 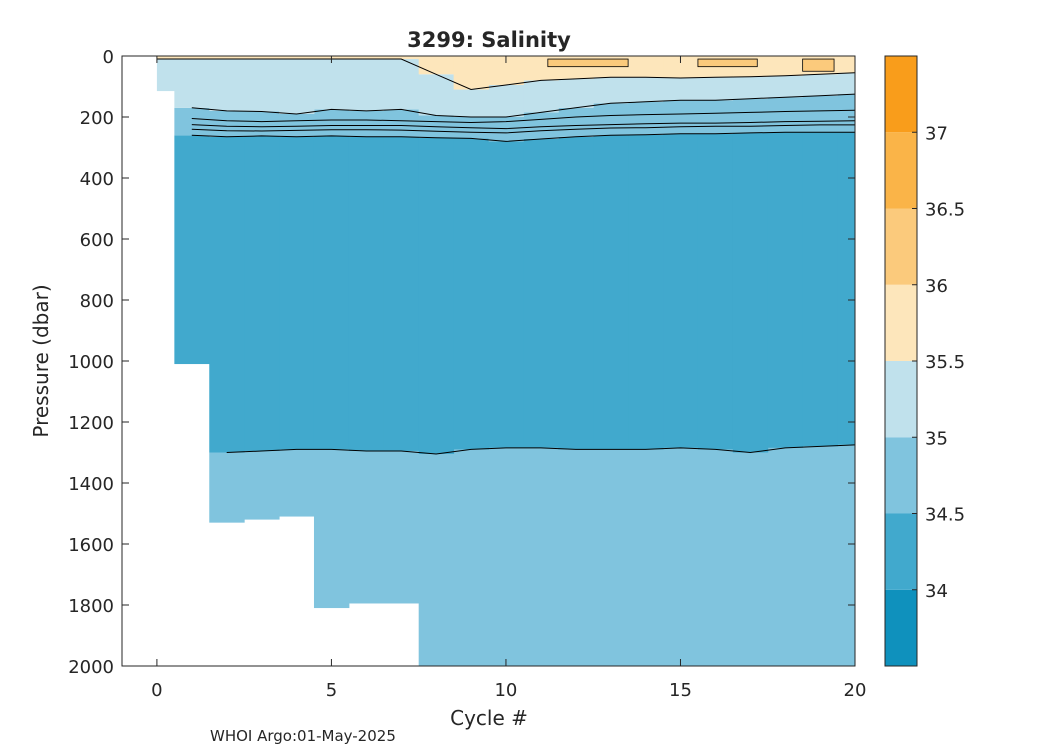 What do you see at coordinates (108, 57) in the screenshot?
I see `y-tick-label: 0` at bounding box center [108, 57].